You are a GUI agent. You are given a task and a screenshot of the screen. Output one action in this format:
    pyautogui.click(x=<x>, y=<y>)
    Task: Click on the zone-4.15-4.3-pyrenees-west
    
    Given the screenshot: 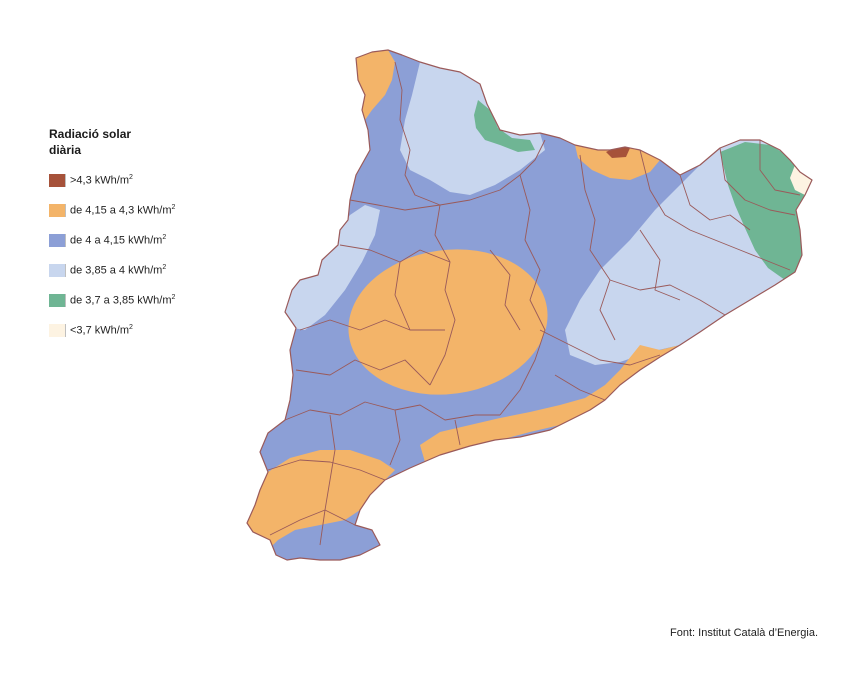 What is the action you would take?
    pyautogui.click(x=375, y=85)
    